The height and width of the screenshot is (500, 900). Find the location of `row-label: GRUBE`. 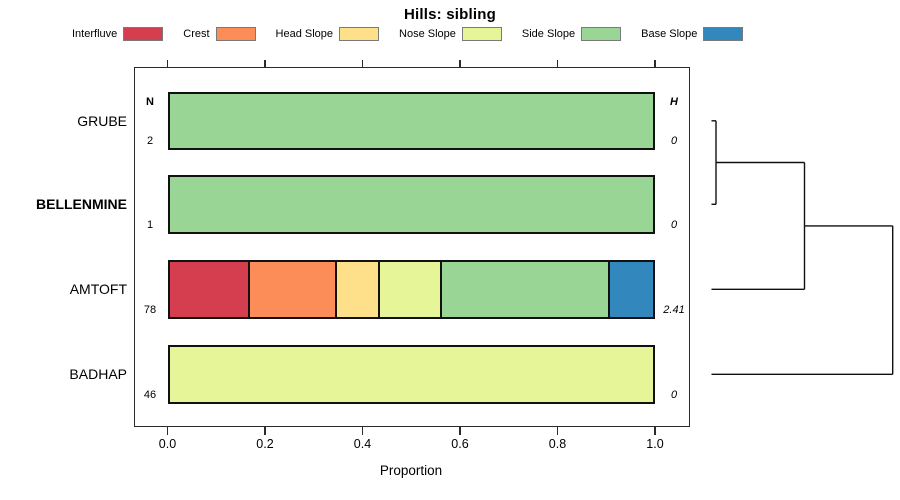

row-label: GRUBE is located at coordinates (102, 120).